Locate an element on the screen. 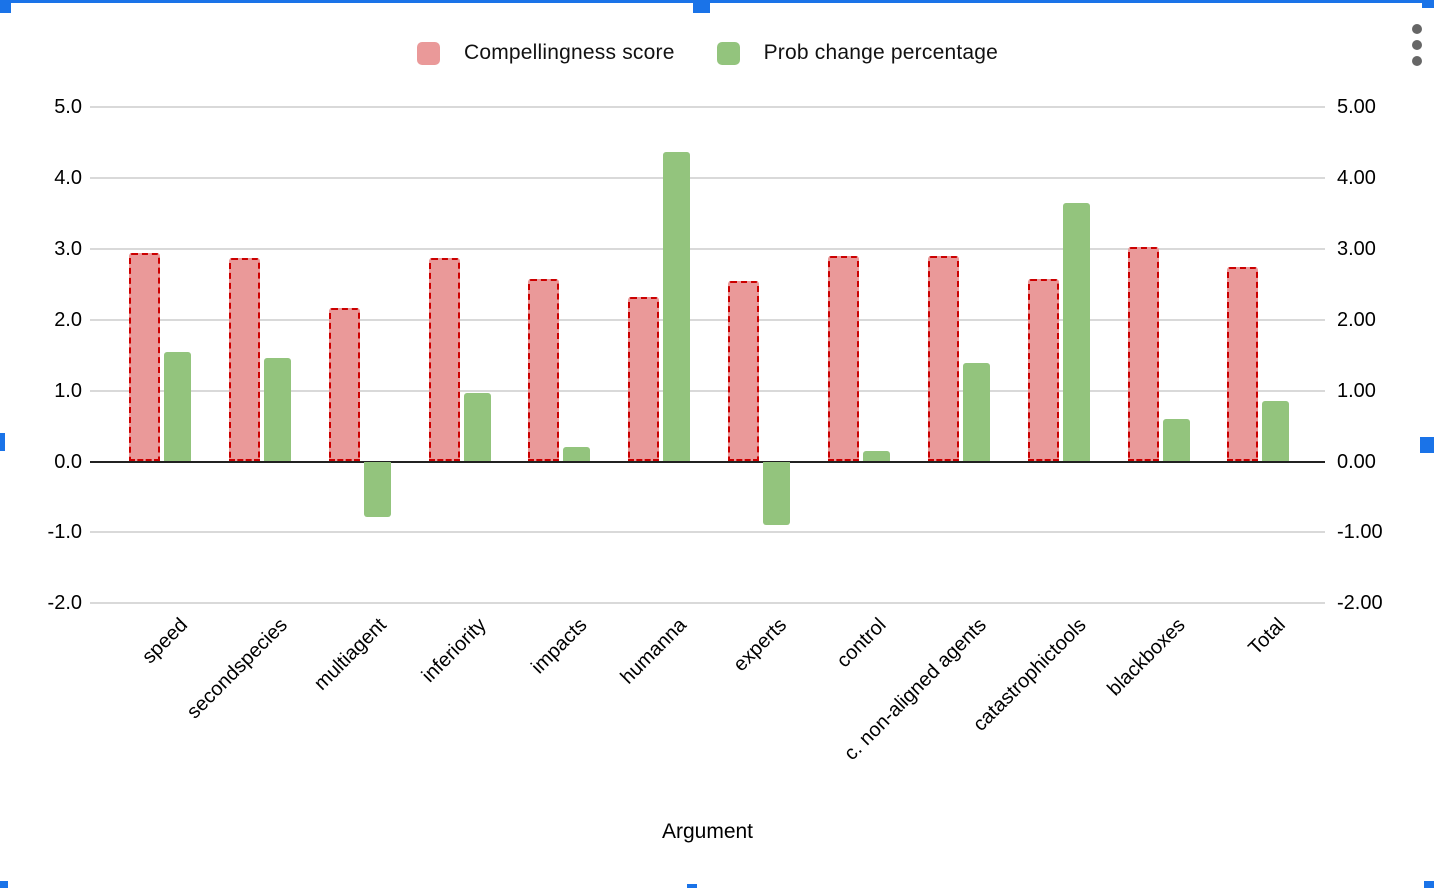 This screenshot has width=1434, height=888. legend-label: Prob change percentage is located at coordinates (880, 52).